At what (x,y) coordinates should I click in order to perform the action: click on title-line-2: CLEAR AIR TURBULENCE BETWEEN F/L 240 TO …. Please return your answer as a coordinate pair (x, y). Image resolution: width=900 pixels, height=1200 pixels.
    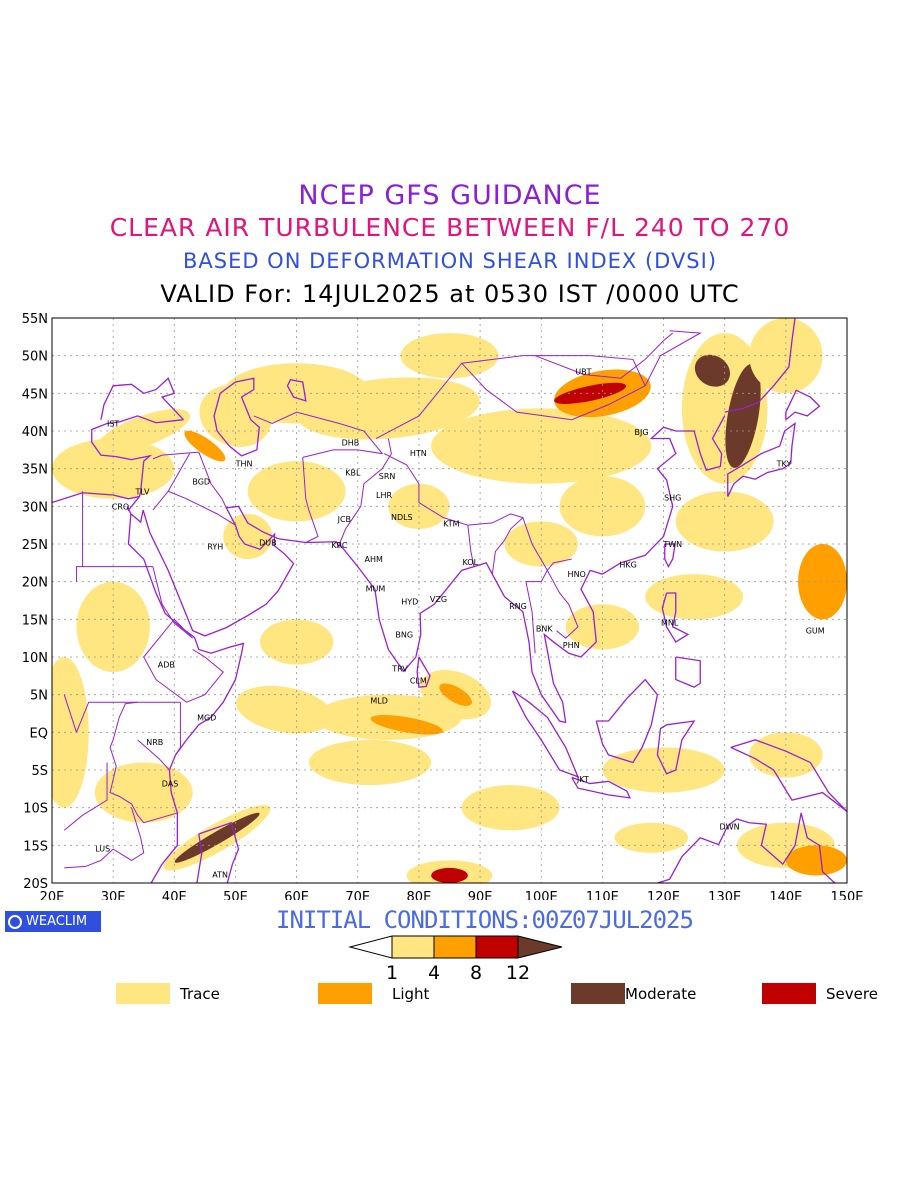
    Looking at the image, I should click on (450, 227).